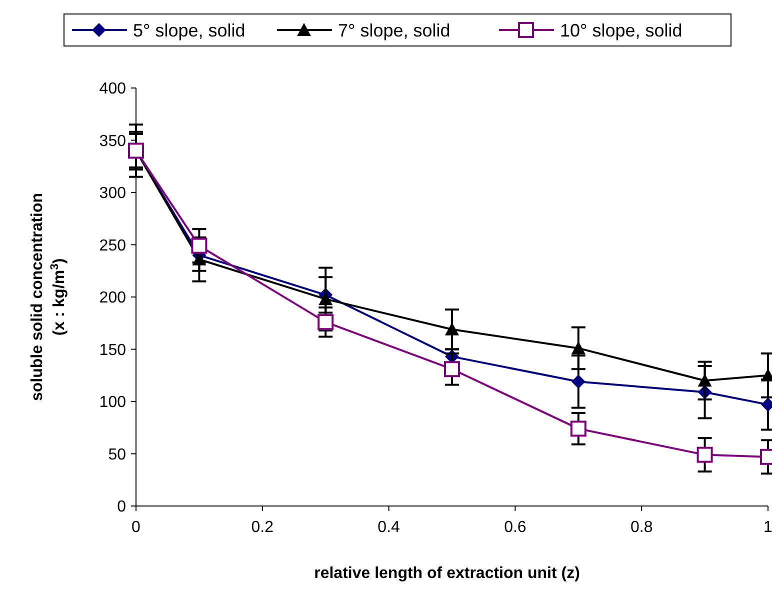 The width and height of the screenshot is (772, 594). Describe the element at coordinates (768, 527) in the screenshot. I see `x-tick-label: 1` at that location.